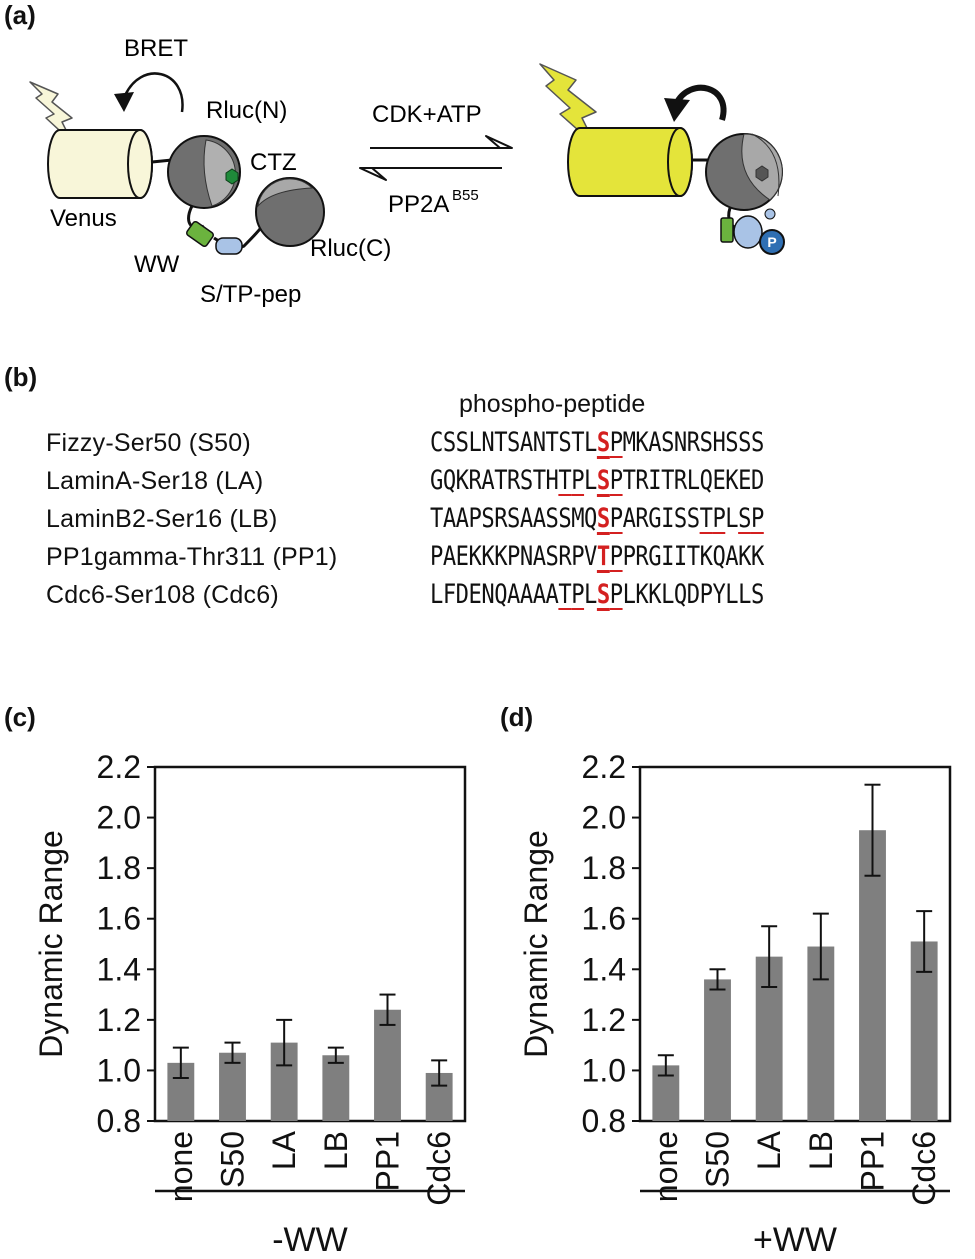 The height and width of the screenshot is (1259, 975). Describe the element at coordinates (192, 557) in the screenshot. I see `sequence-name: PP1gamma-Thr311 (PP1)` at that location.